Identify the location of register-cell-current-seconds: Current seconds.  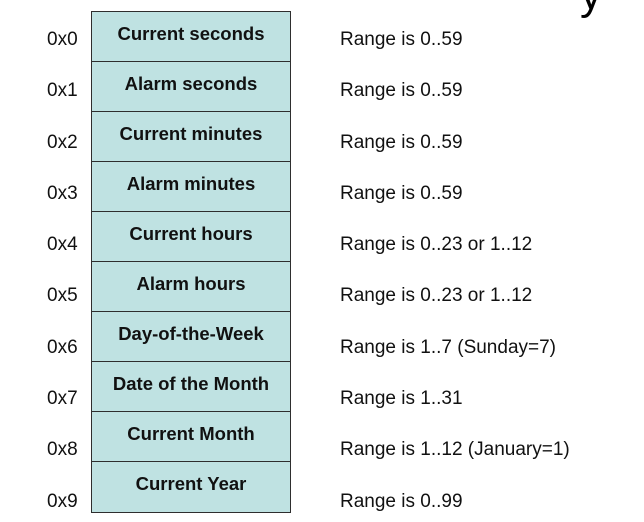
(191, 37).